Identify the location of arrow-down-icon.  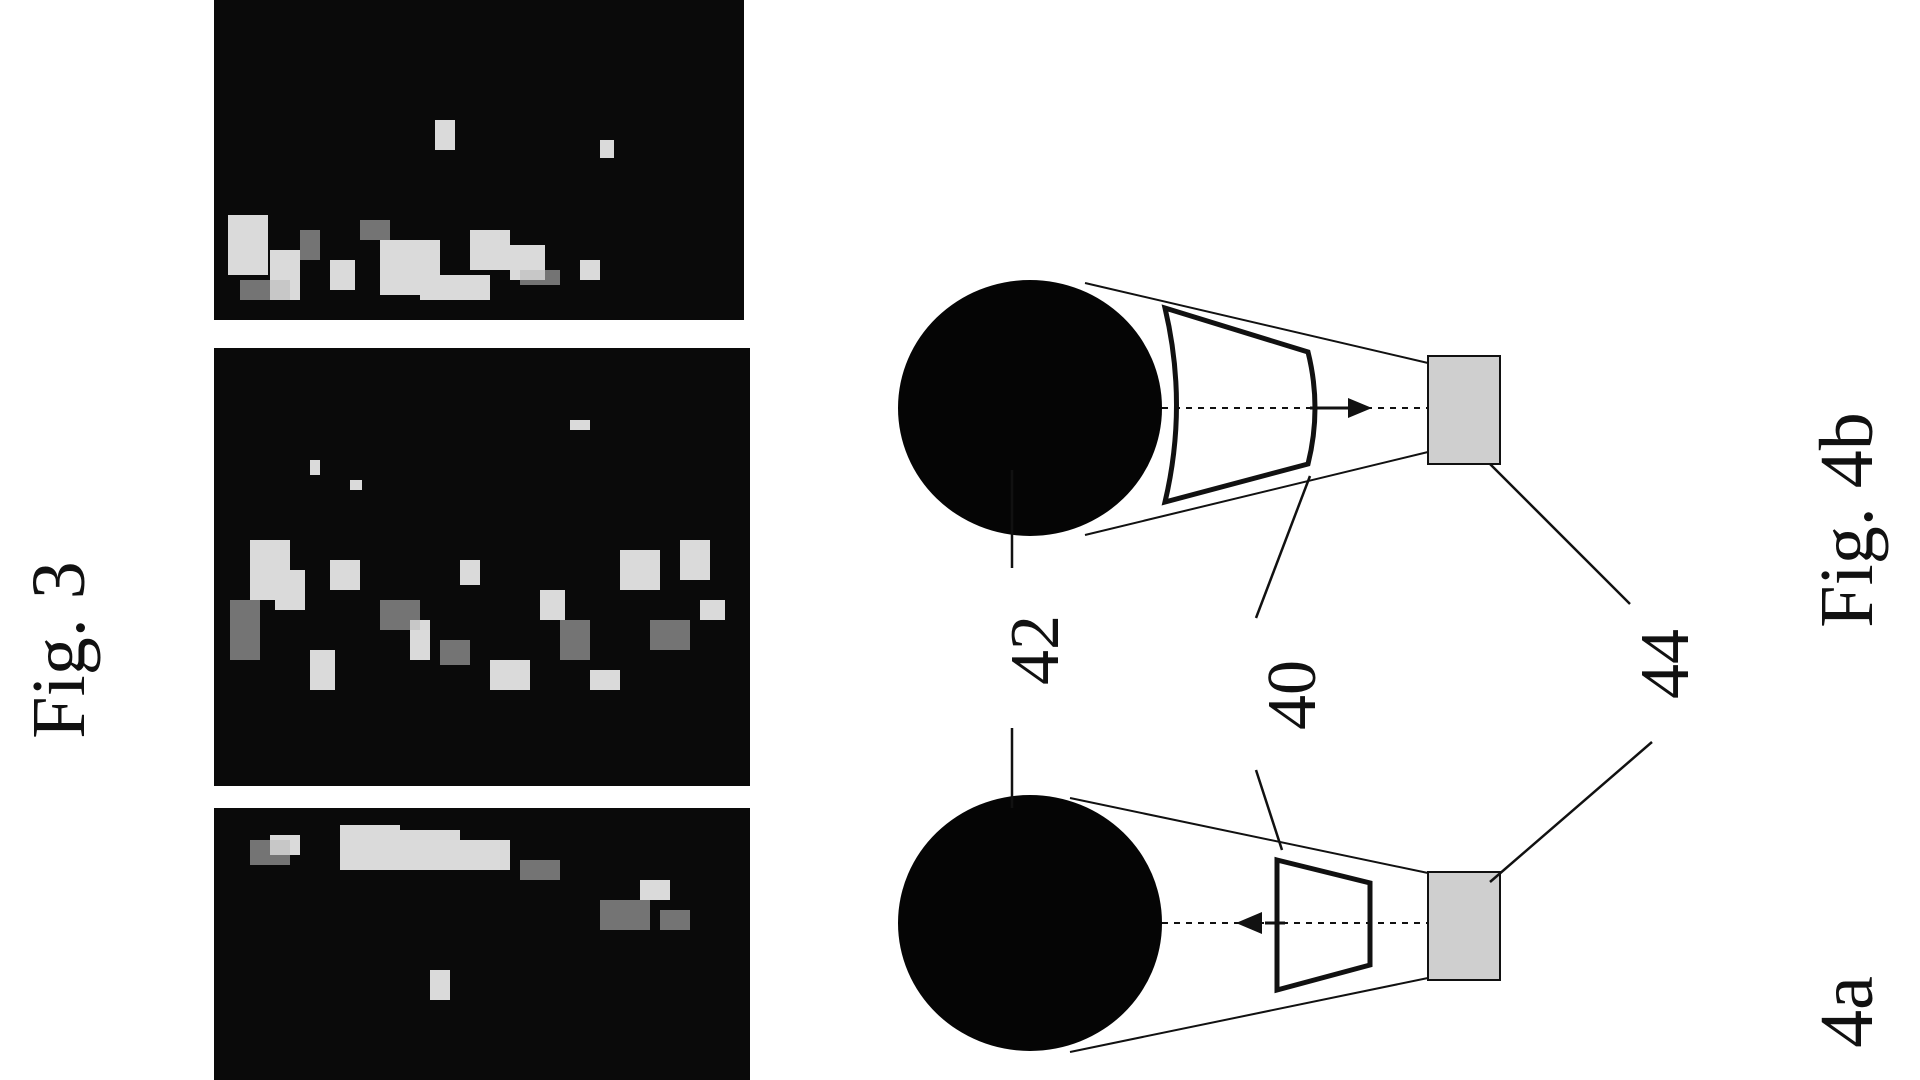
(1341, 408).